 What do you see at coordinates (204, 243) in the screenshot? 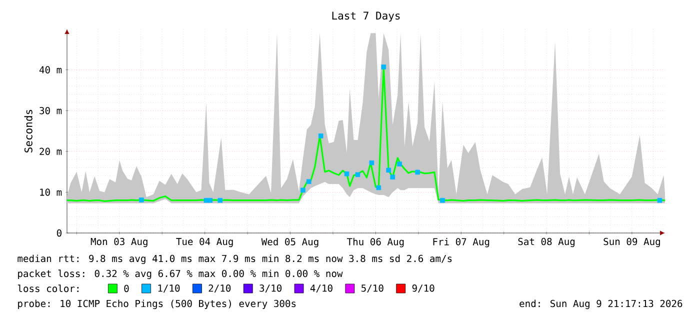
I see `x-tick-label: Tue 04 Aug` at bounding box center [204, 243].